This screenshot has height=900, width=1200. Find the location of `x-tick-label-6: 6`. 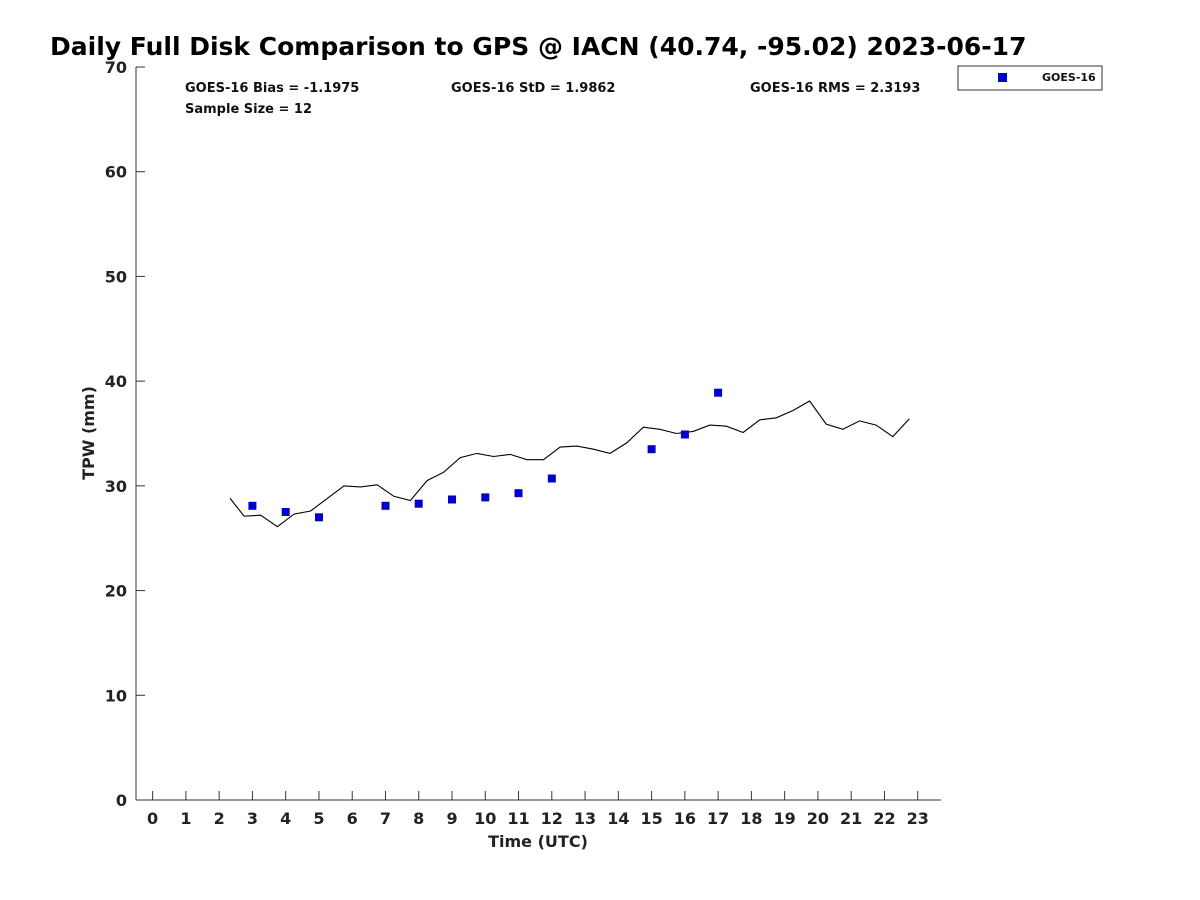

x-tick-label-6: 6 is located at coordinates (352, 818).